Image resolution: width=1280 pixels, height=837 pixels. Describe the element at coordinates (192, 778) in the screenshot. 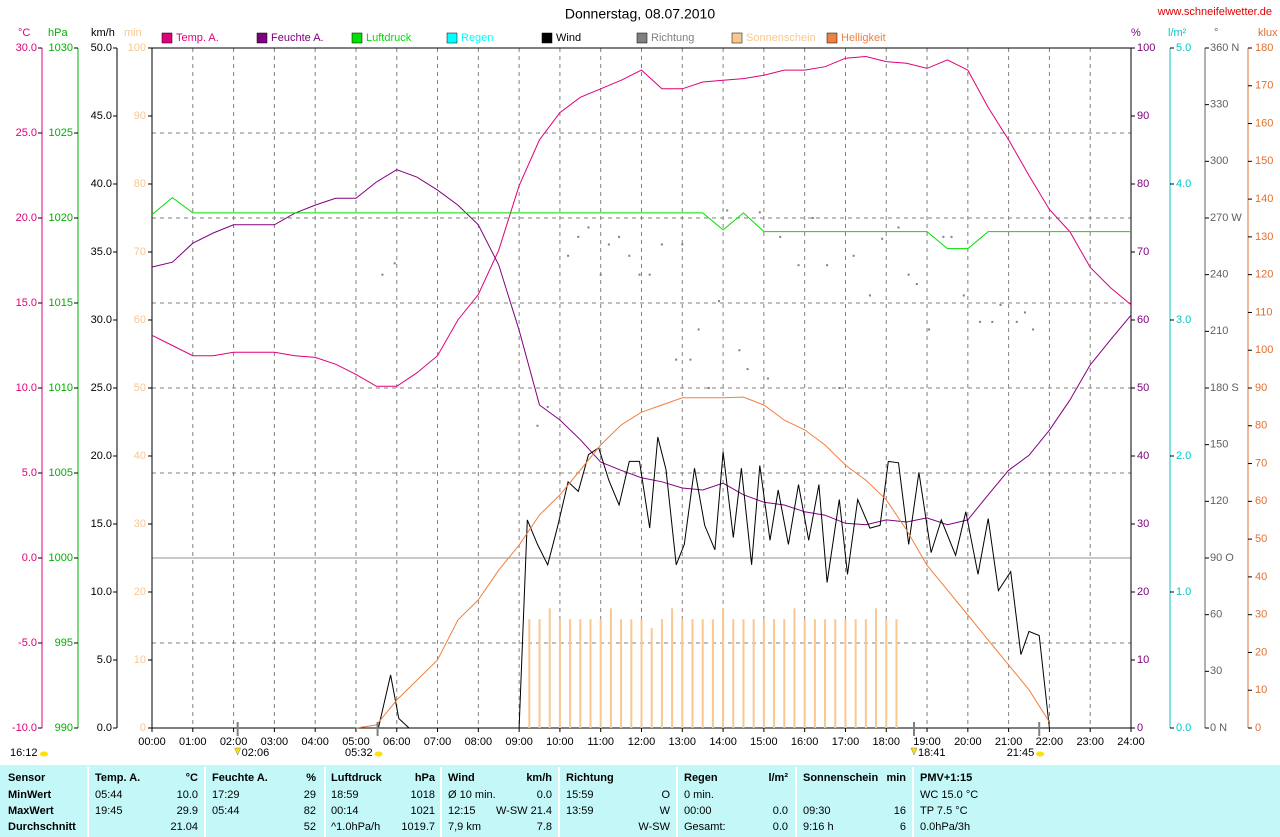

I see `group-unit: °C` at that location.